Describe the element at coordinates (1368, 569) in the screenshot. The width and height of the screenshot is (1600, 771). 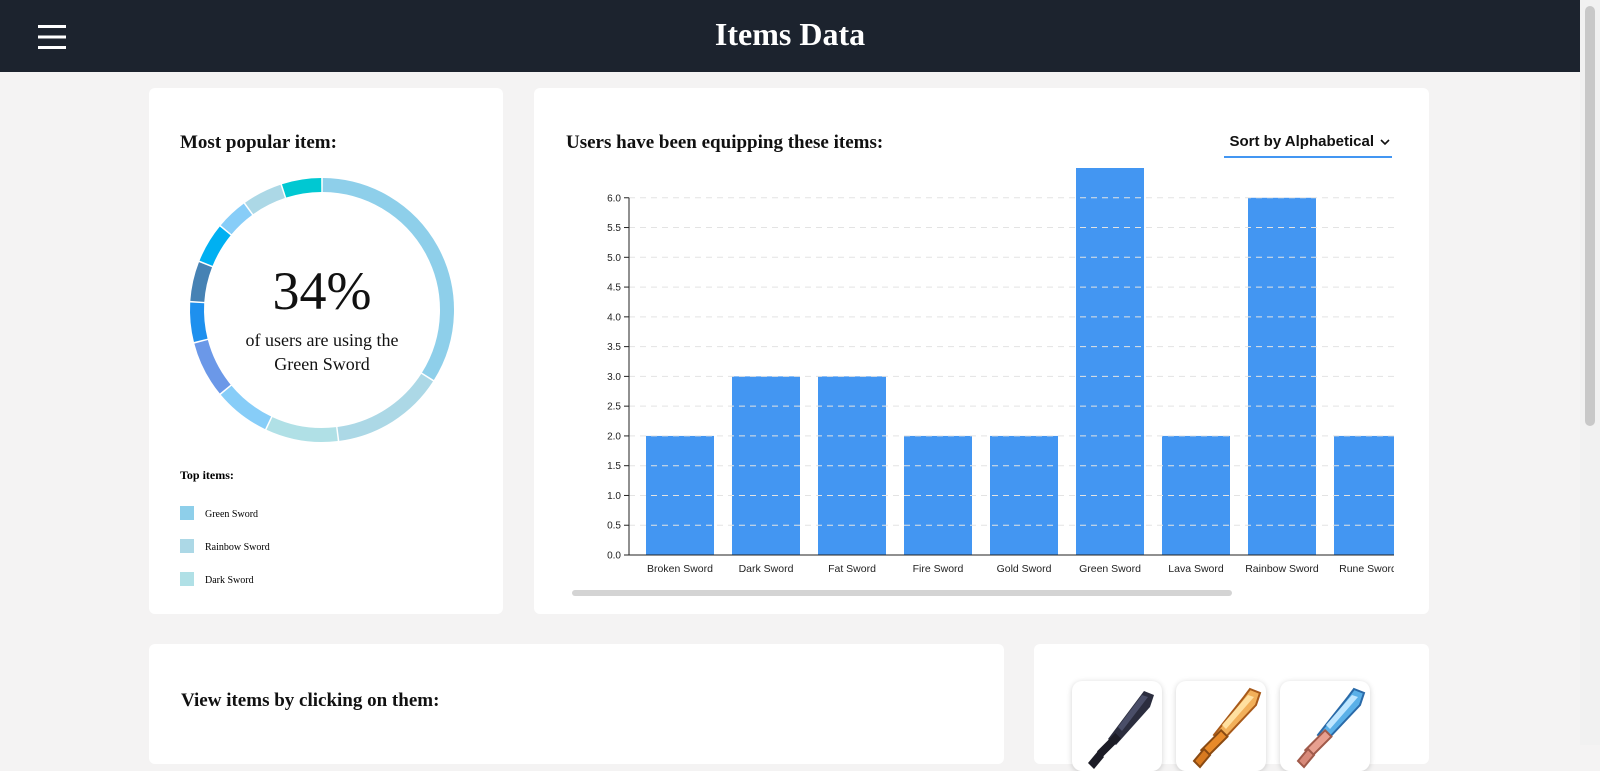
I see `x-tick-label: Rune Sword` at that location.